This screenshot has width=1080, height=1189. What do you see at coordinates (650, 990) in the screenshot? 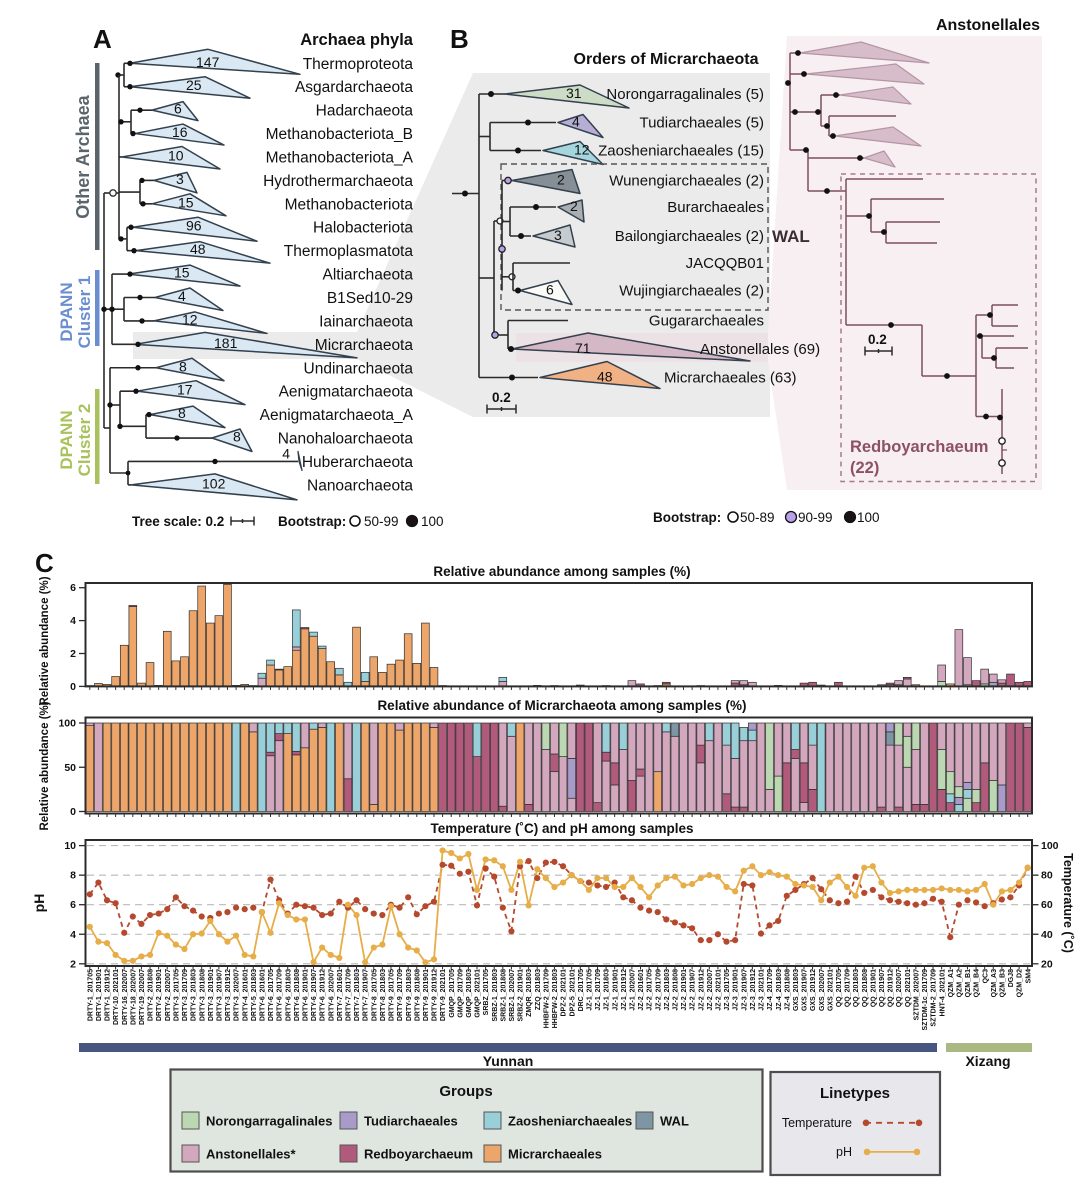
I see `svg-text: JZ-2_201705` at bounding box center [650, 990].